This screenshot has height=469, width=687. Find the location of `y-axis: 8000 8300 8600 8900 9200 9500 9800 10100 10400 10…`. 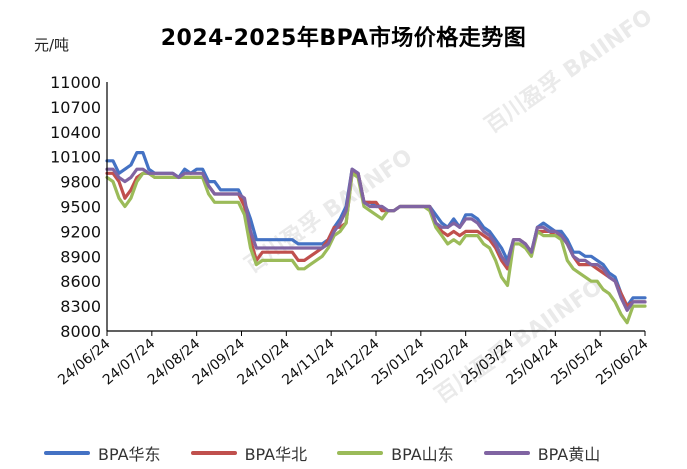

y-axis: 8000 8300 8600 8900 9200 9500 9800 10100 10400 10… is located at coordinates (75, 207).